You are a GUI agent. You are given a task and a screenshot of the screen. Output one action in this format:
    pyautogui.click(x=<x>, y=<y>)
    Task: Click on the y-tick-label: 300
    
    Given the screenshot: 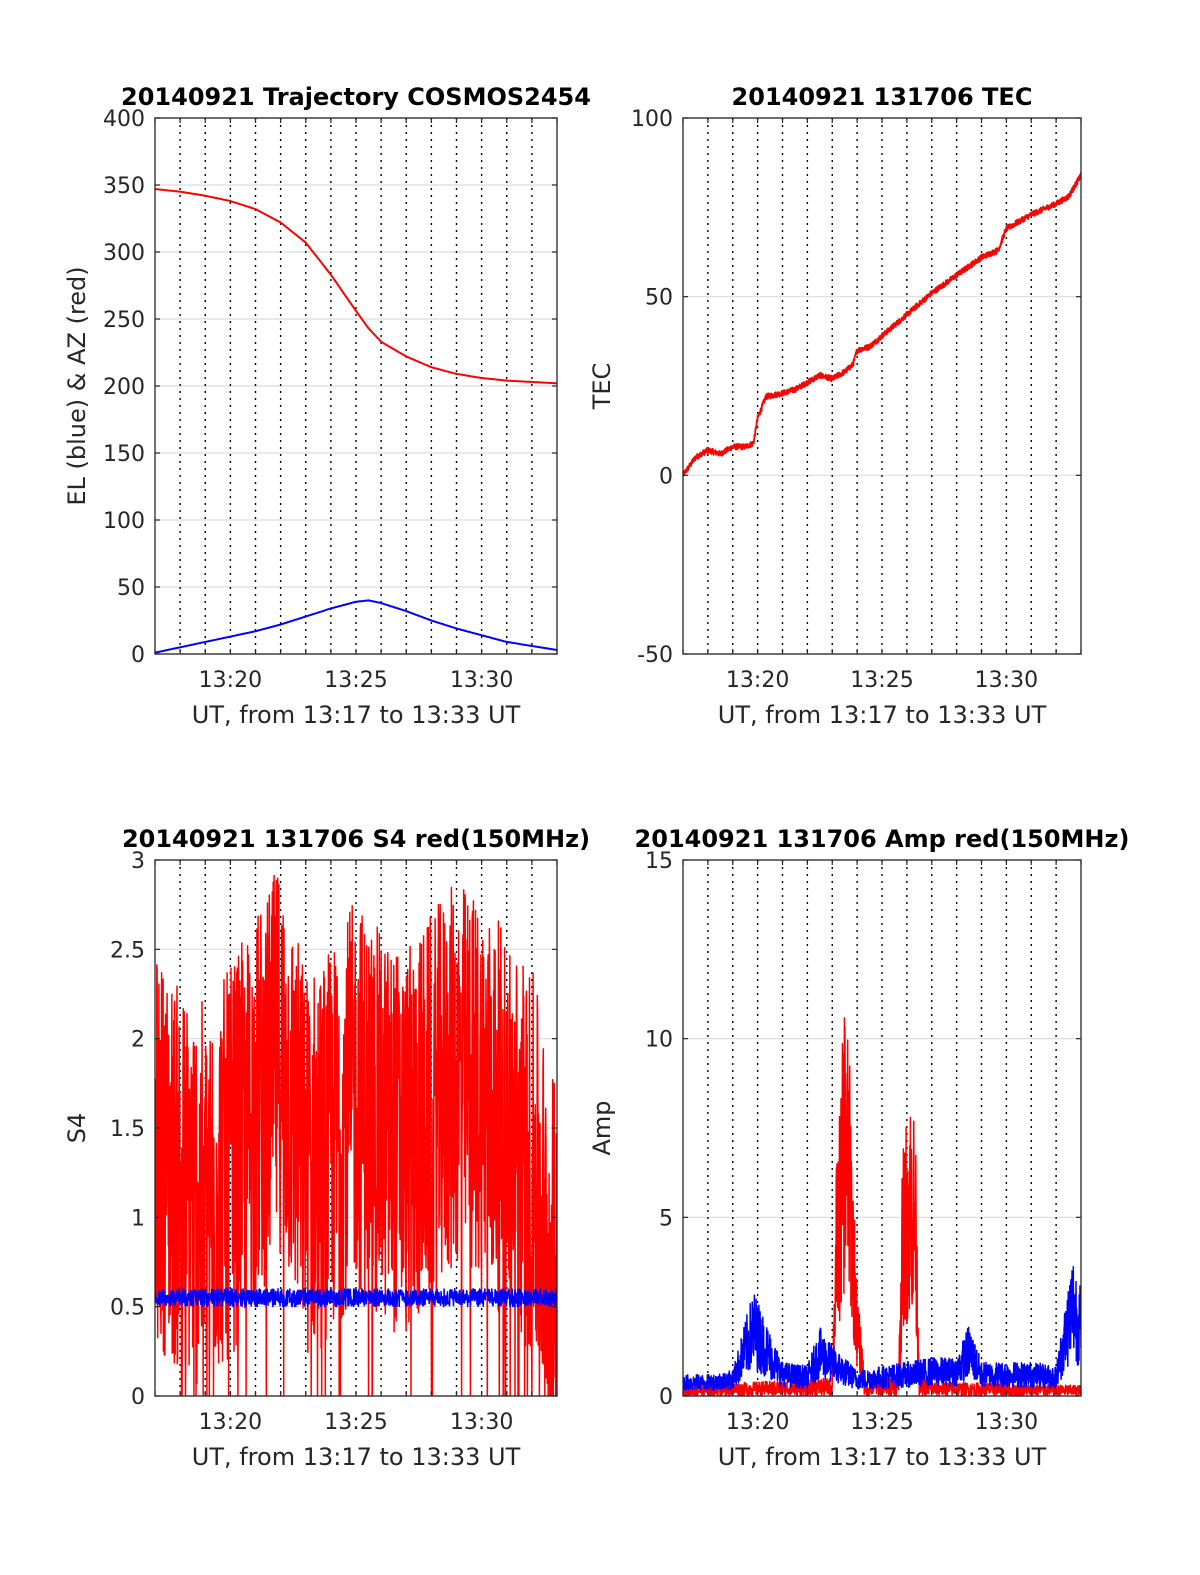 What is the action you would take?
    pyautogui.click(x=124, y=253)
    